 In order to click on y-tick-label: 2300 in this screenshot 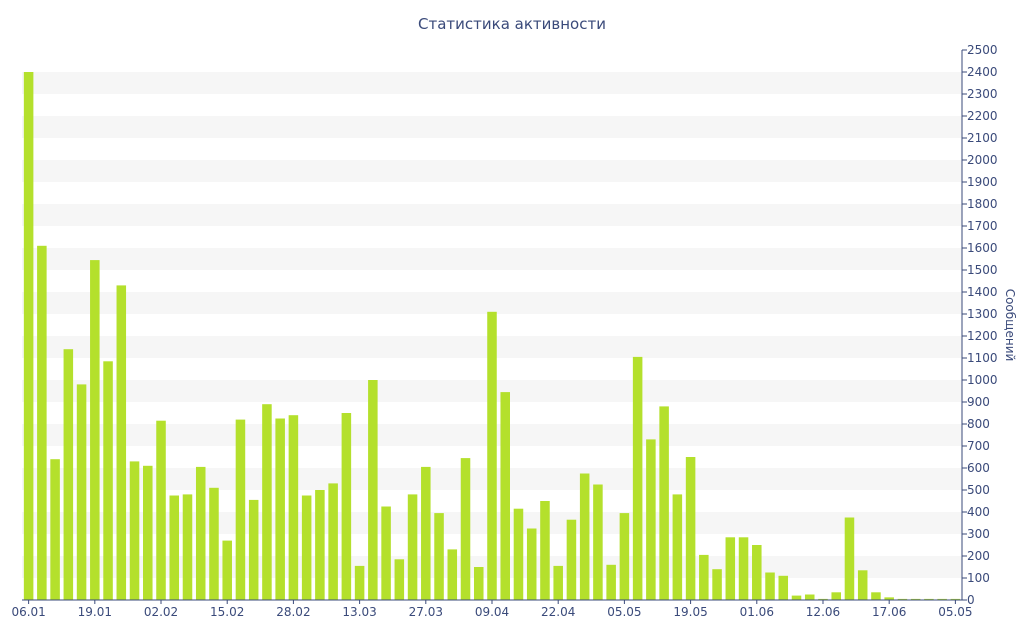, I will do `click(982, 94)`.